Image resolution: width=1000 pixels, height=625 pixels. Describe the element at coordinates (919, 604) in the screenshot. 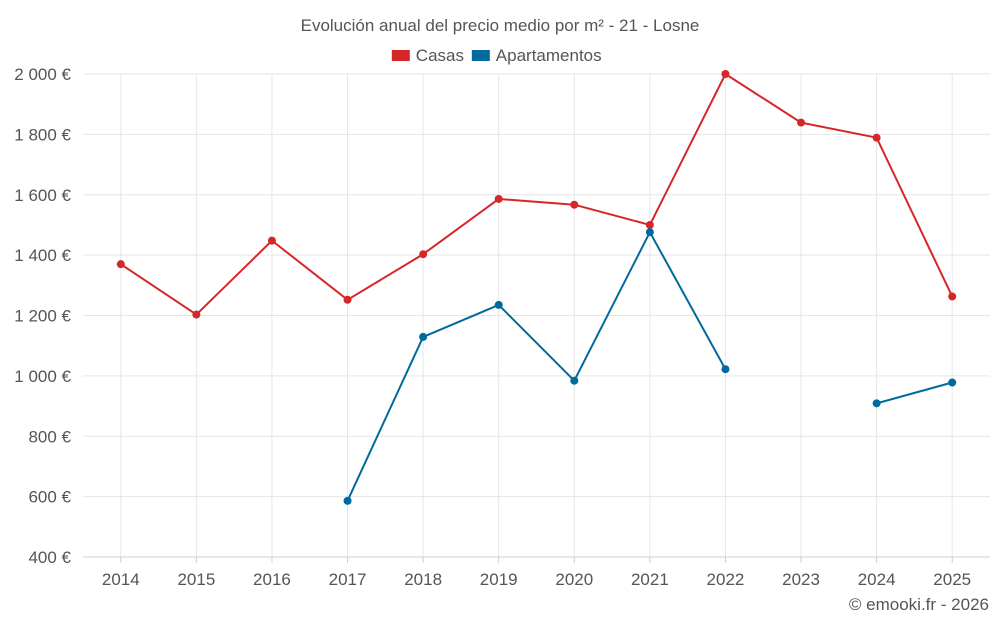

I see `credit-text: © emooki.fr - 2026` at that location.